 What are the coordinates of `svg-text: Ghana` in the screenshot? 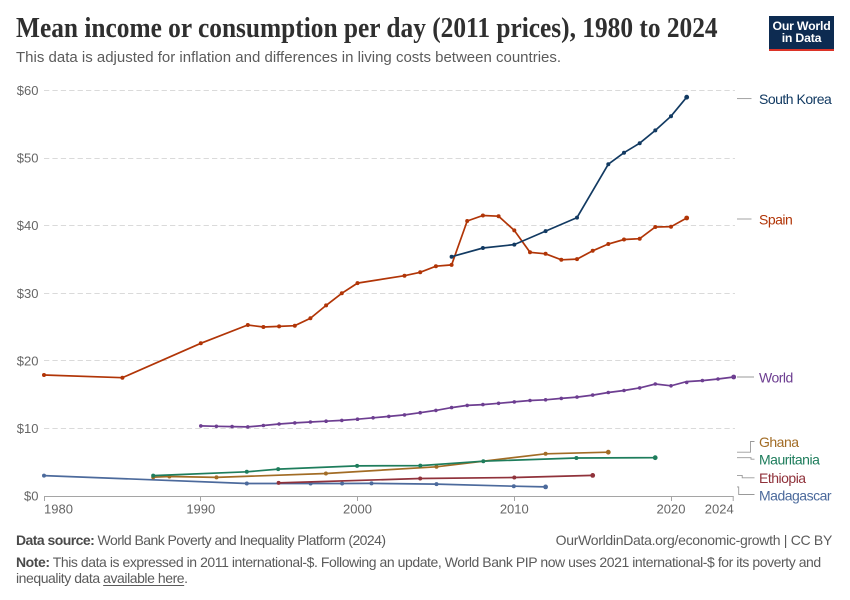 It's located at (779, 442).